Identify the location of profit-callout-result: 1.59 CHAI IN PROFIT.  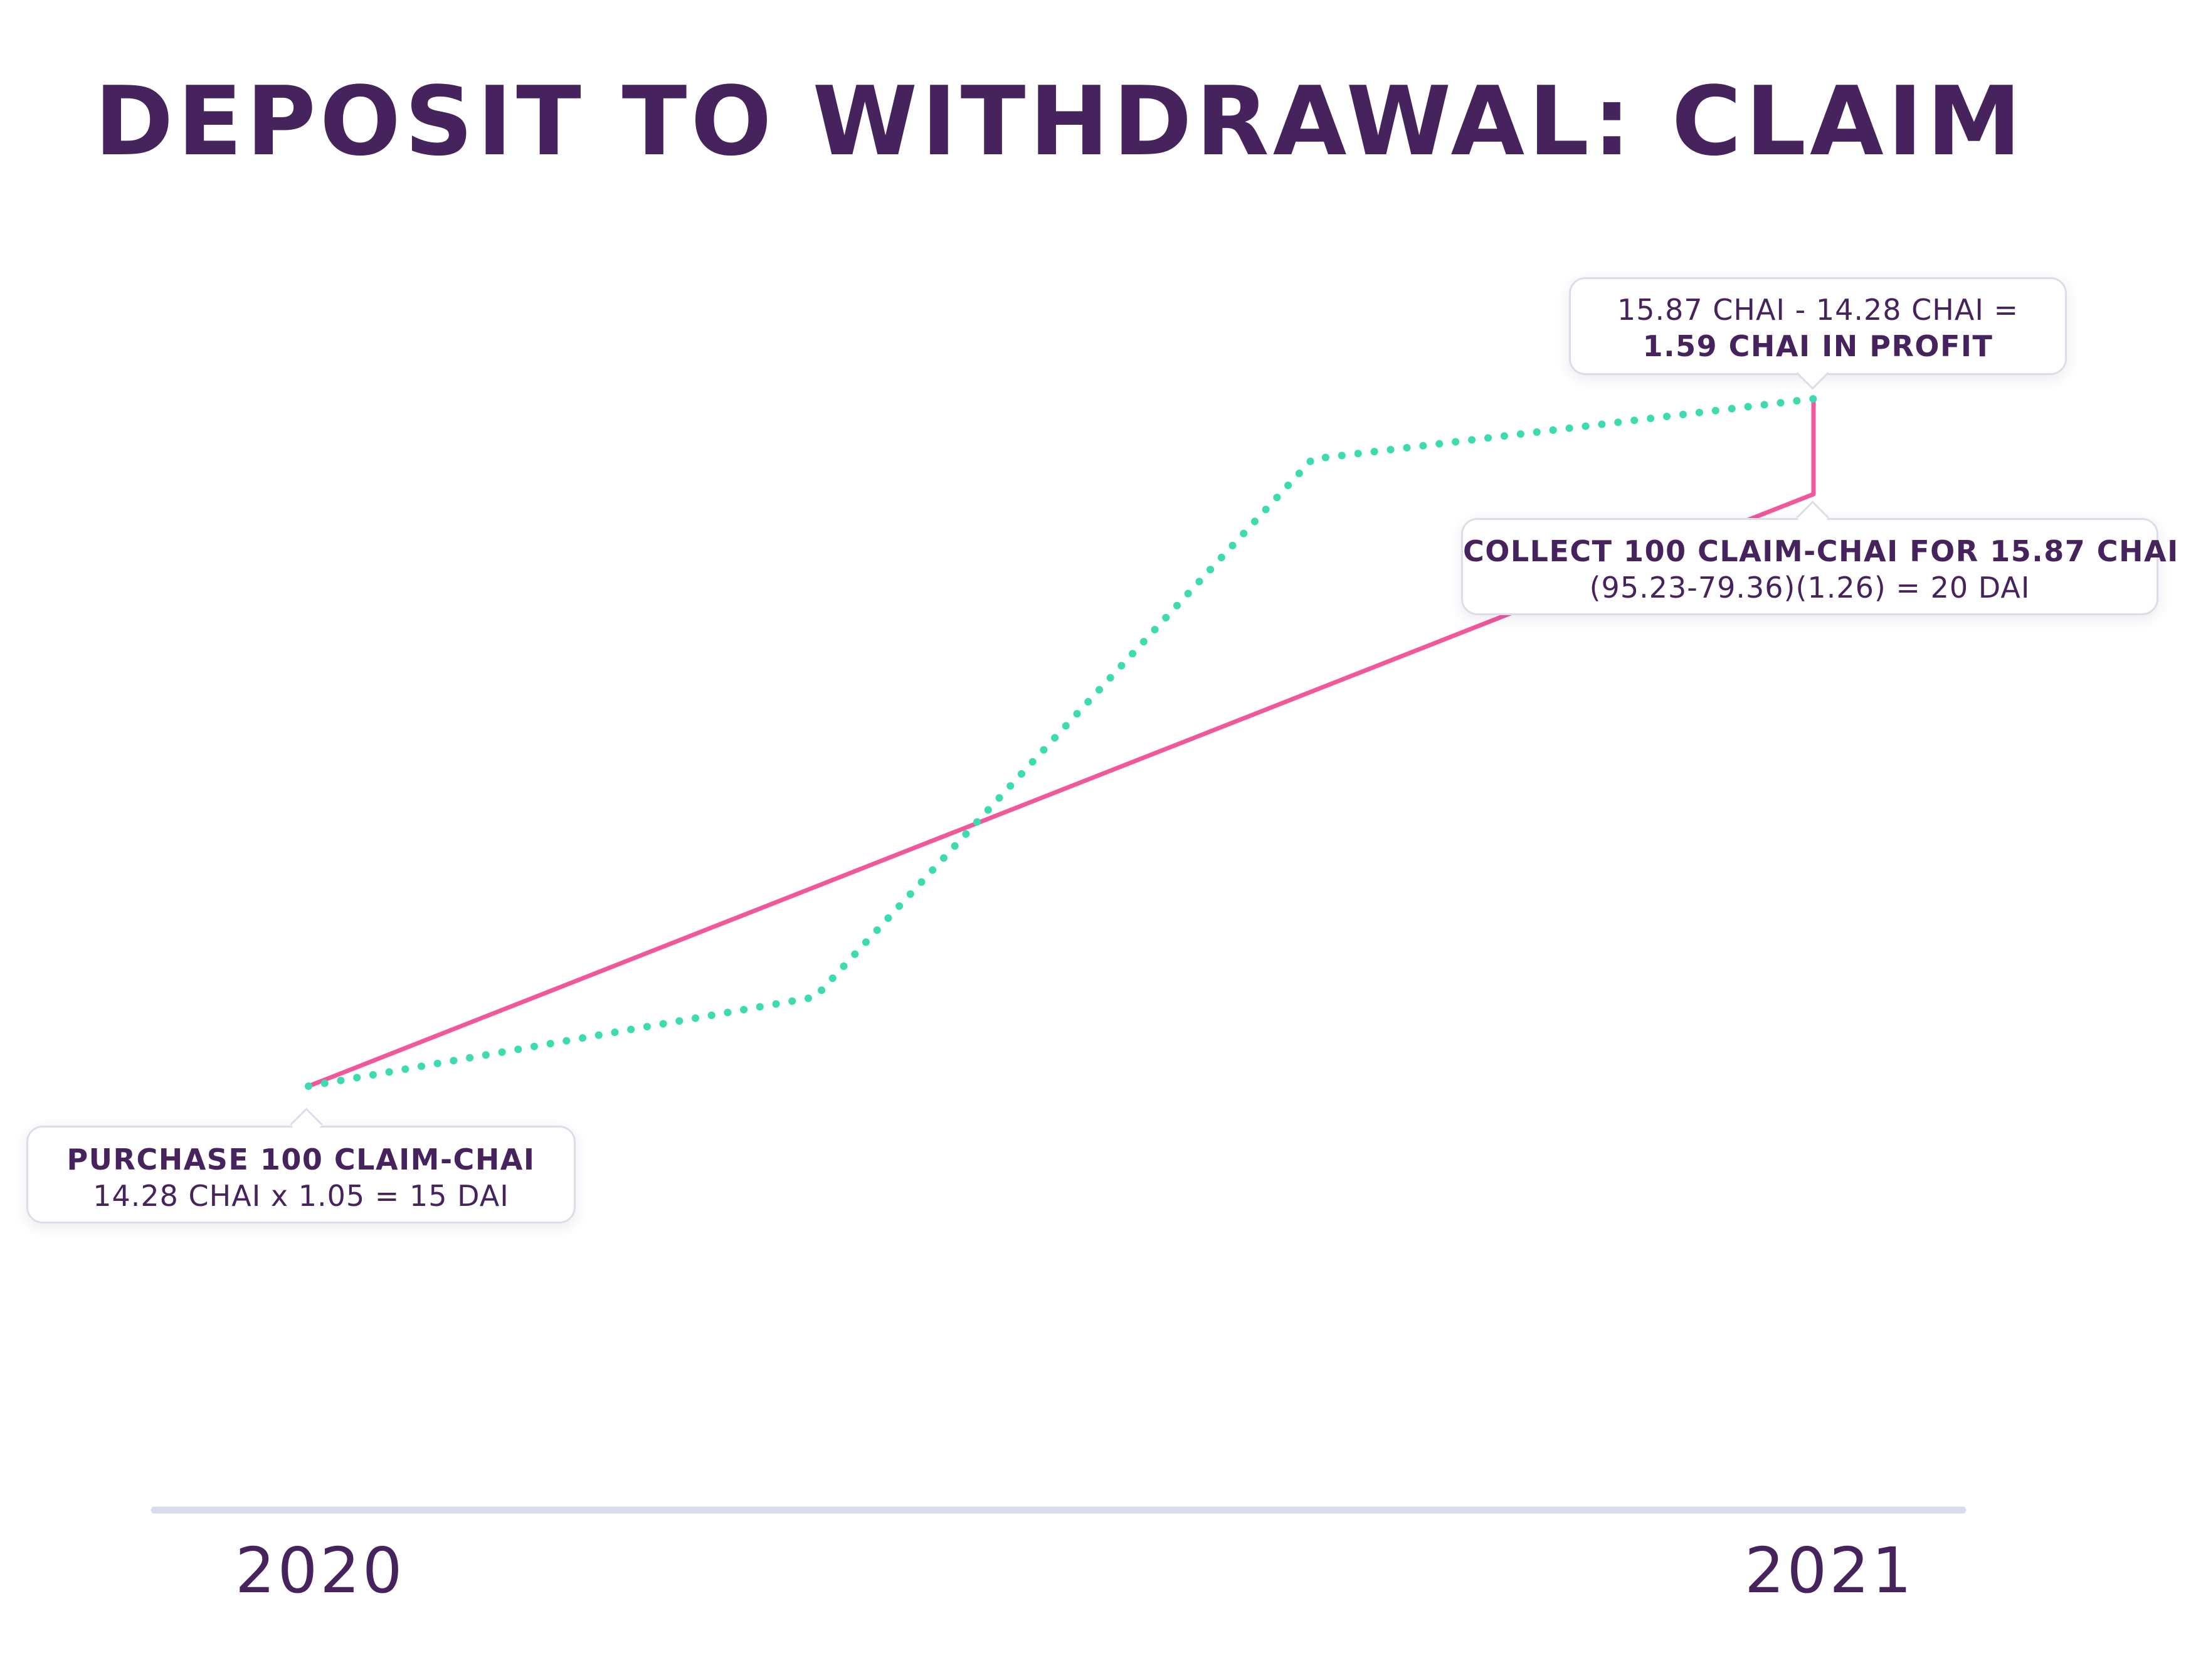
(1817, 346).